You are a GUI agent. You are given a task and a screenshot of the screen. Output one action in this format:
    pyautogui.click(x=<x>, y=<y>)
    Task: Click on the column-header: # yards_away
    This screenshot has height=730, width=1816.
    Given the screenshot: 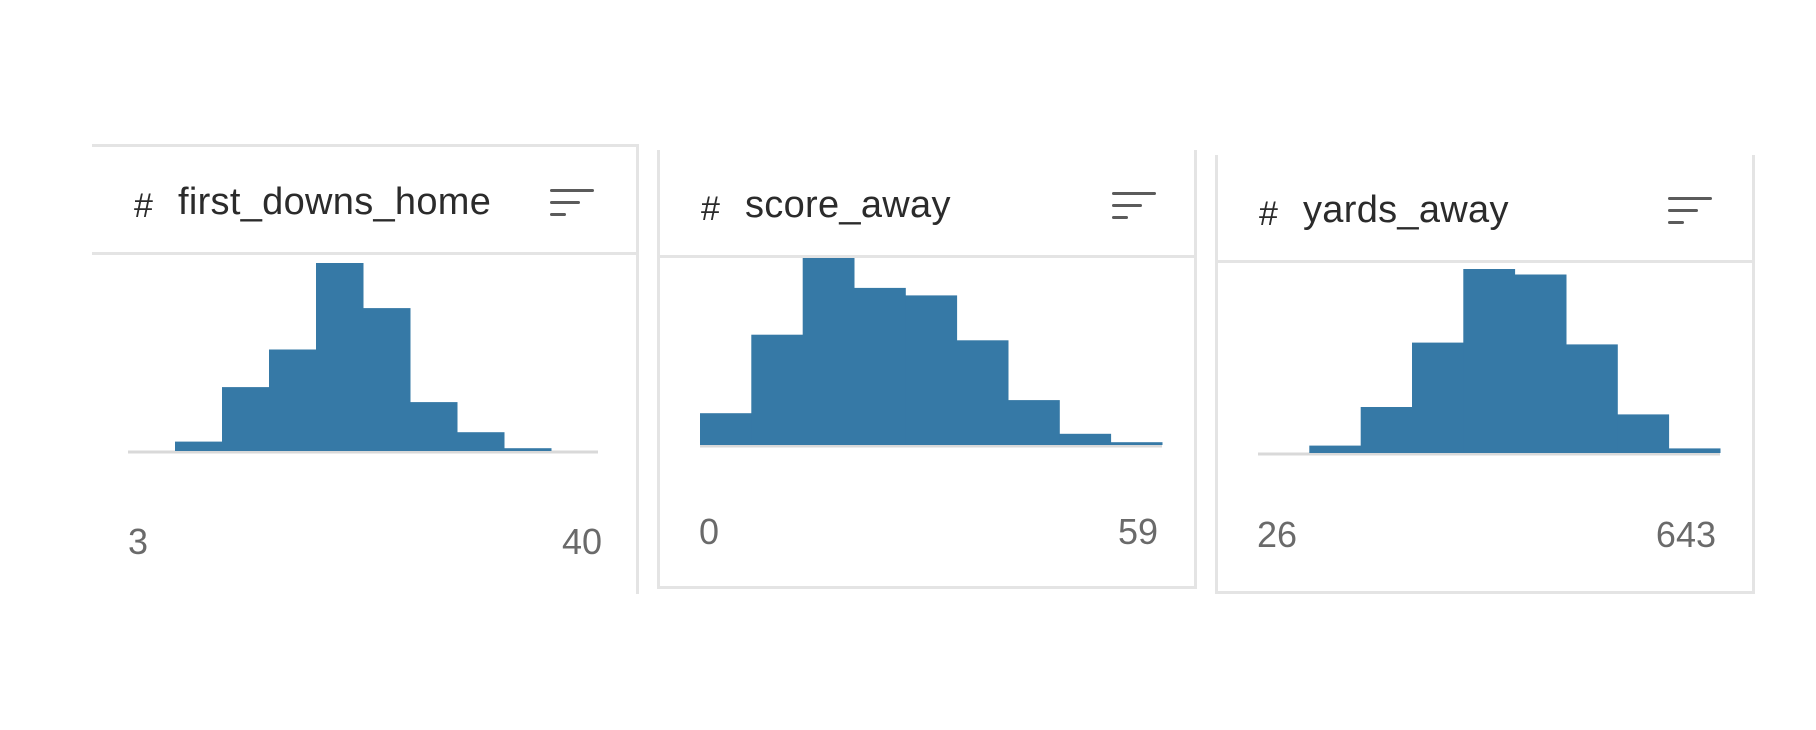 What is the action you would take?
    pyautogui.click(x=1485, y=209)
    